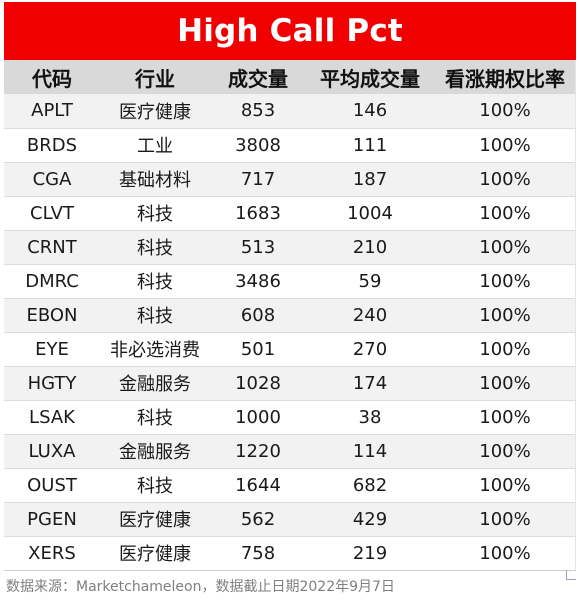  Describe the element at coordinates (200, 587) in the screenshot. I see `source-note: 数据来源：Marketchameleon，数据截止日期2022年9月7日` at that location.